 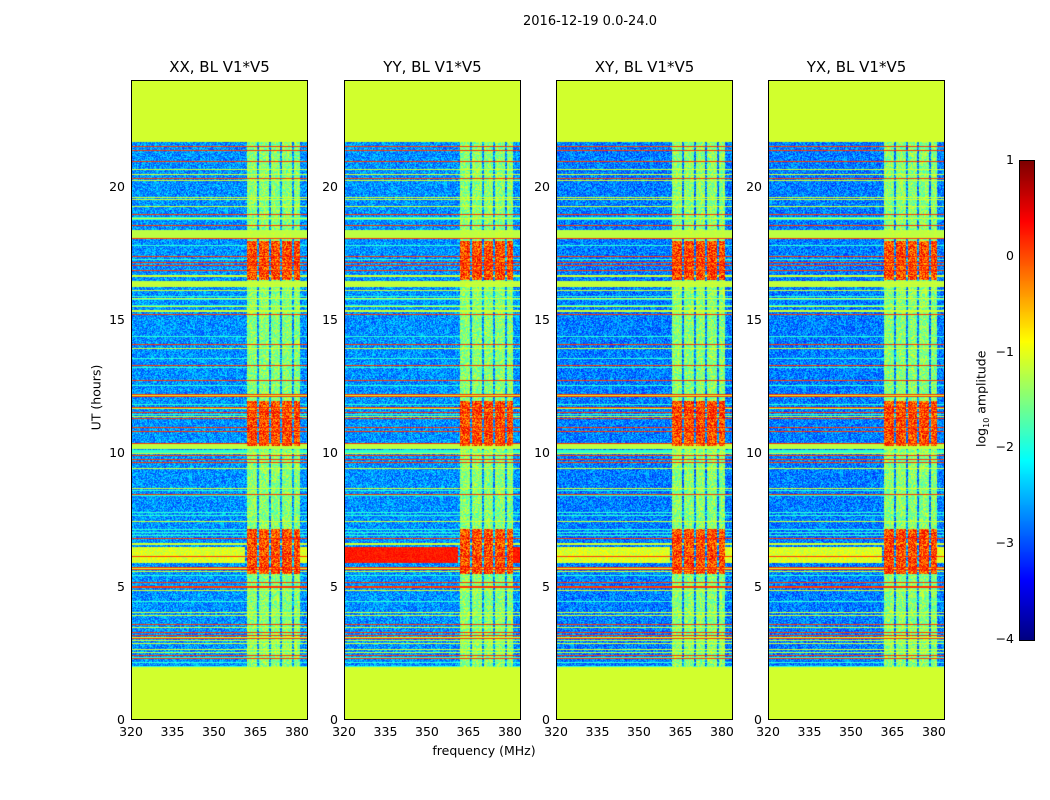 I want to click on colorbar-tick-label: 1, so click(x=1010, y=159).